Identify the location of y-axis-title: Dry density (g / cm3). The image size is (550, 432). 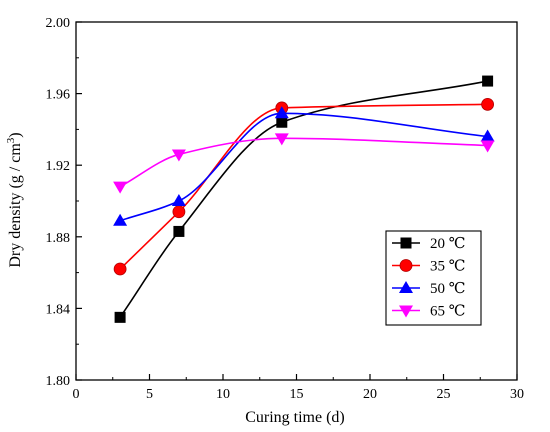
(14, 199).